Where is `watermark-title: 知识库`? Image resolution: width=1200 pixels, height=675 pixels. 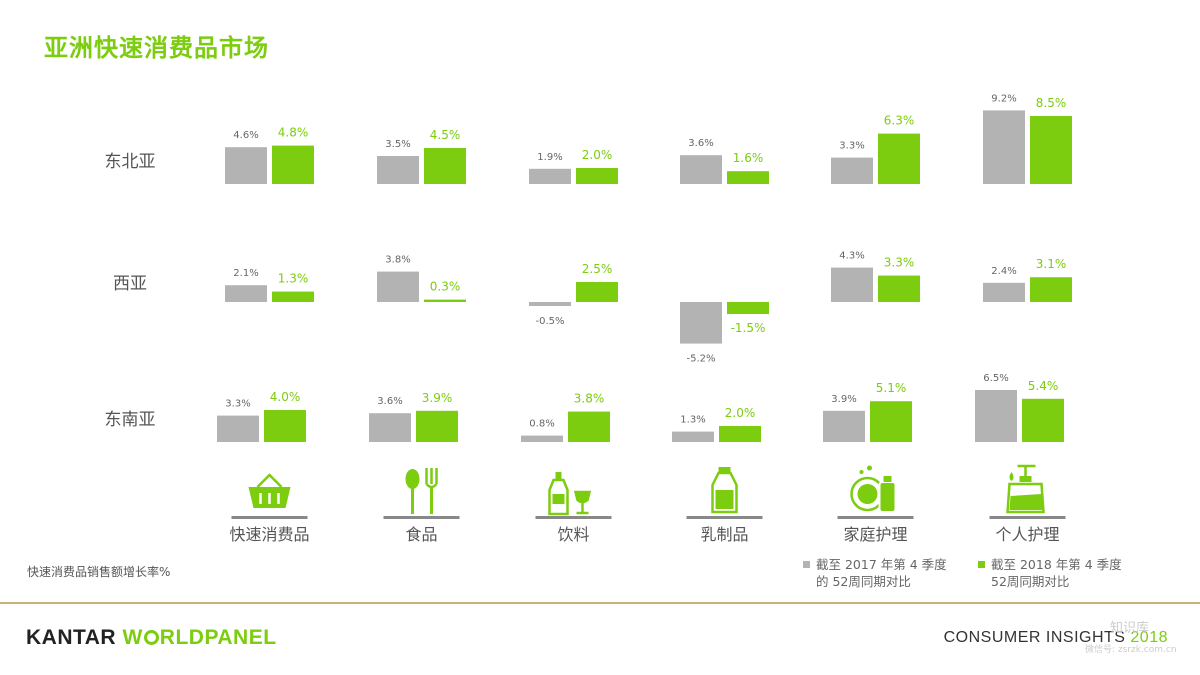 watermark-title: 知识库 is located at coordinates (1130, 628).